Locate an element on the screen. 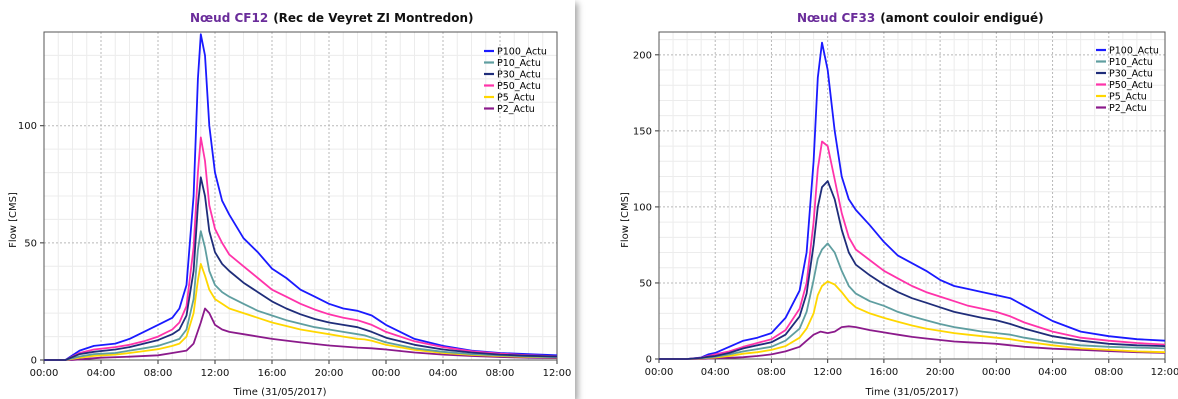 The width and height of the screenshot is (1178, 399). chart-title-node: Nœud CF12 is located at coordinates (229, 18).